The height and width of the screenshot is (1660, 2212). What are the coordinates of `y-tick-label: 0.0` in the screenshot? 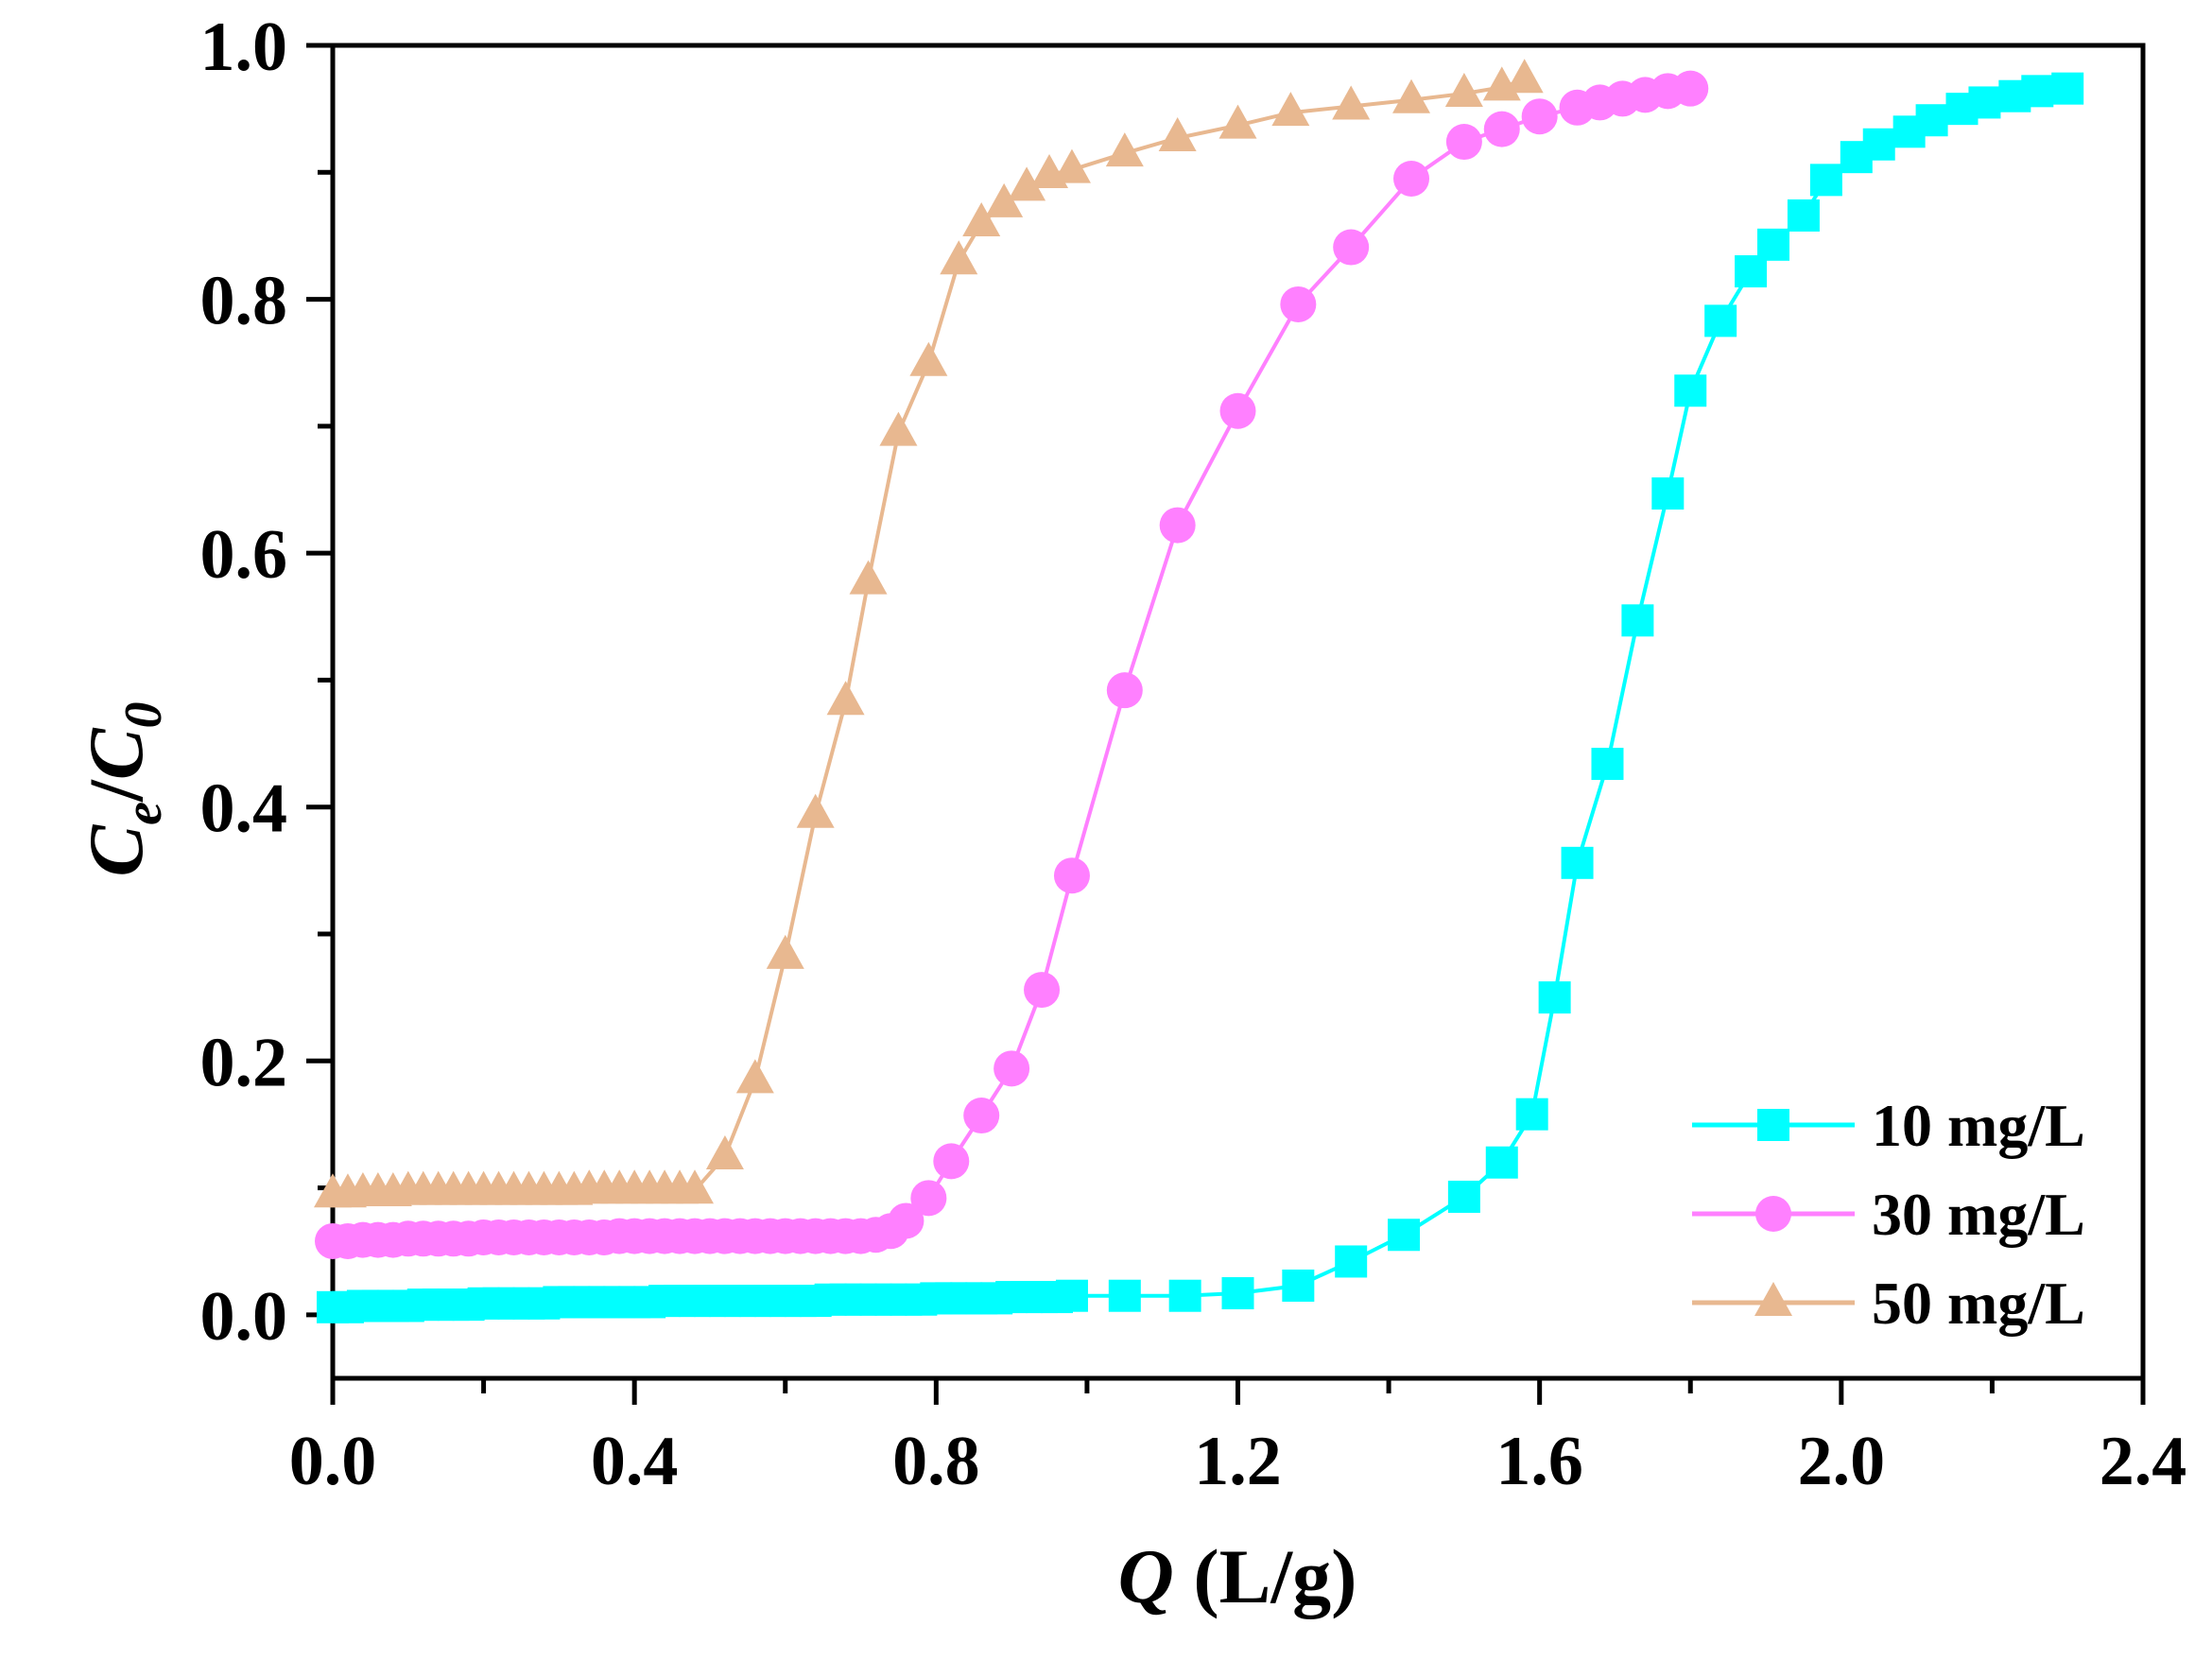 It's located at (244, 1317).